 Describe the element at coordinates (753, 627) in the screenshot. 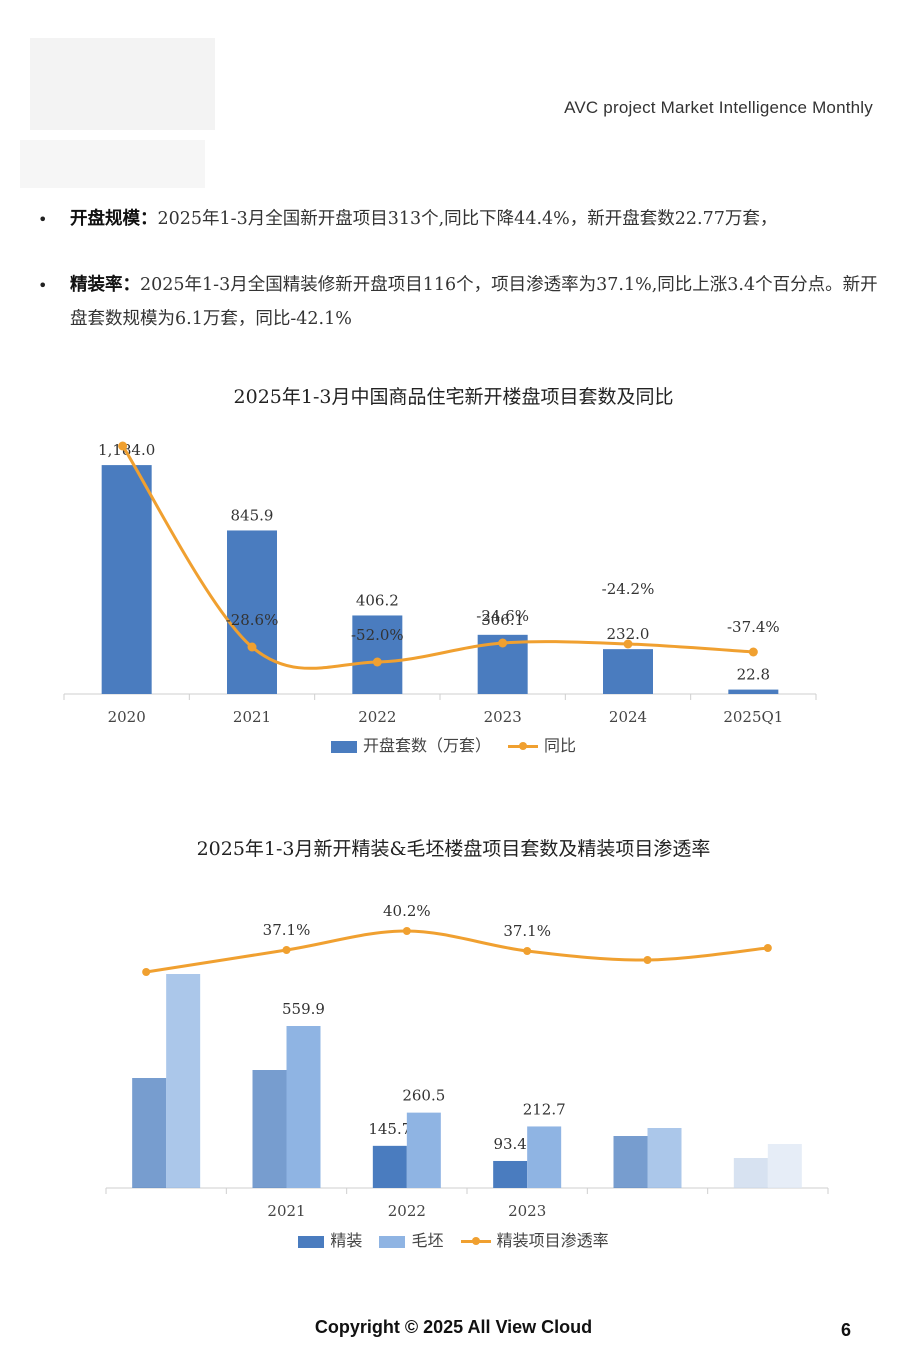

I see `yoy-value-label: -37.4%` at that location.